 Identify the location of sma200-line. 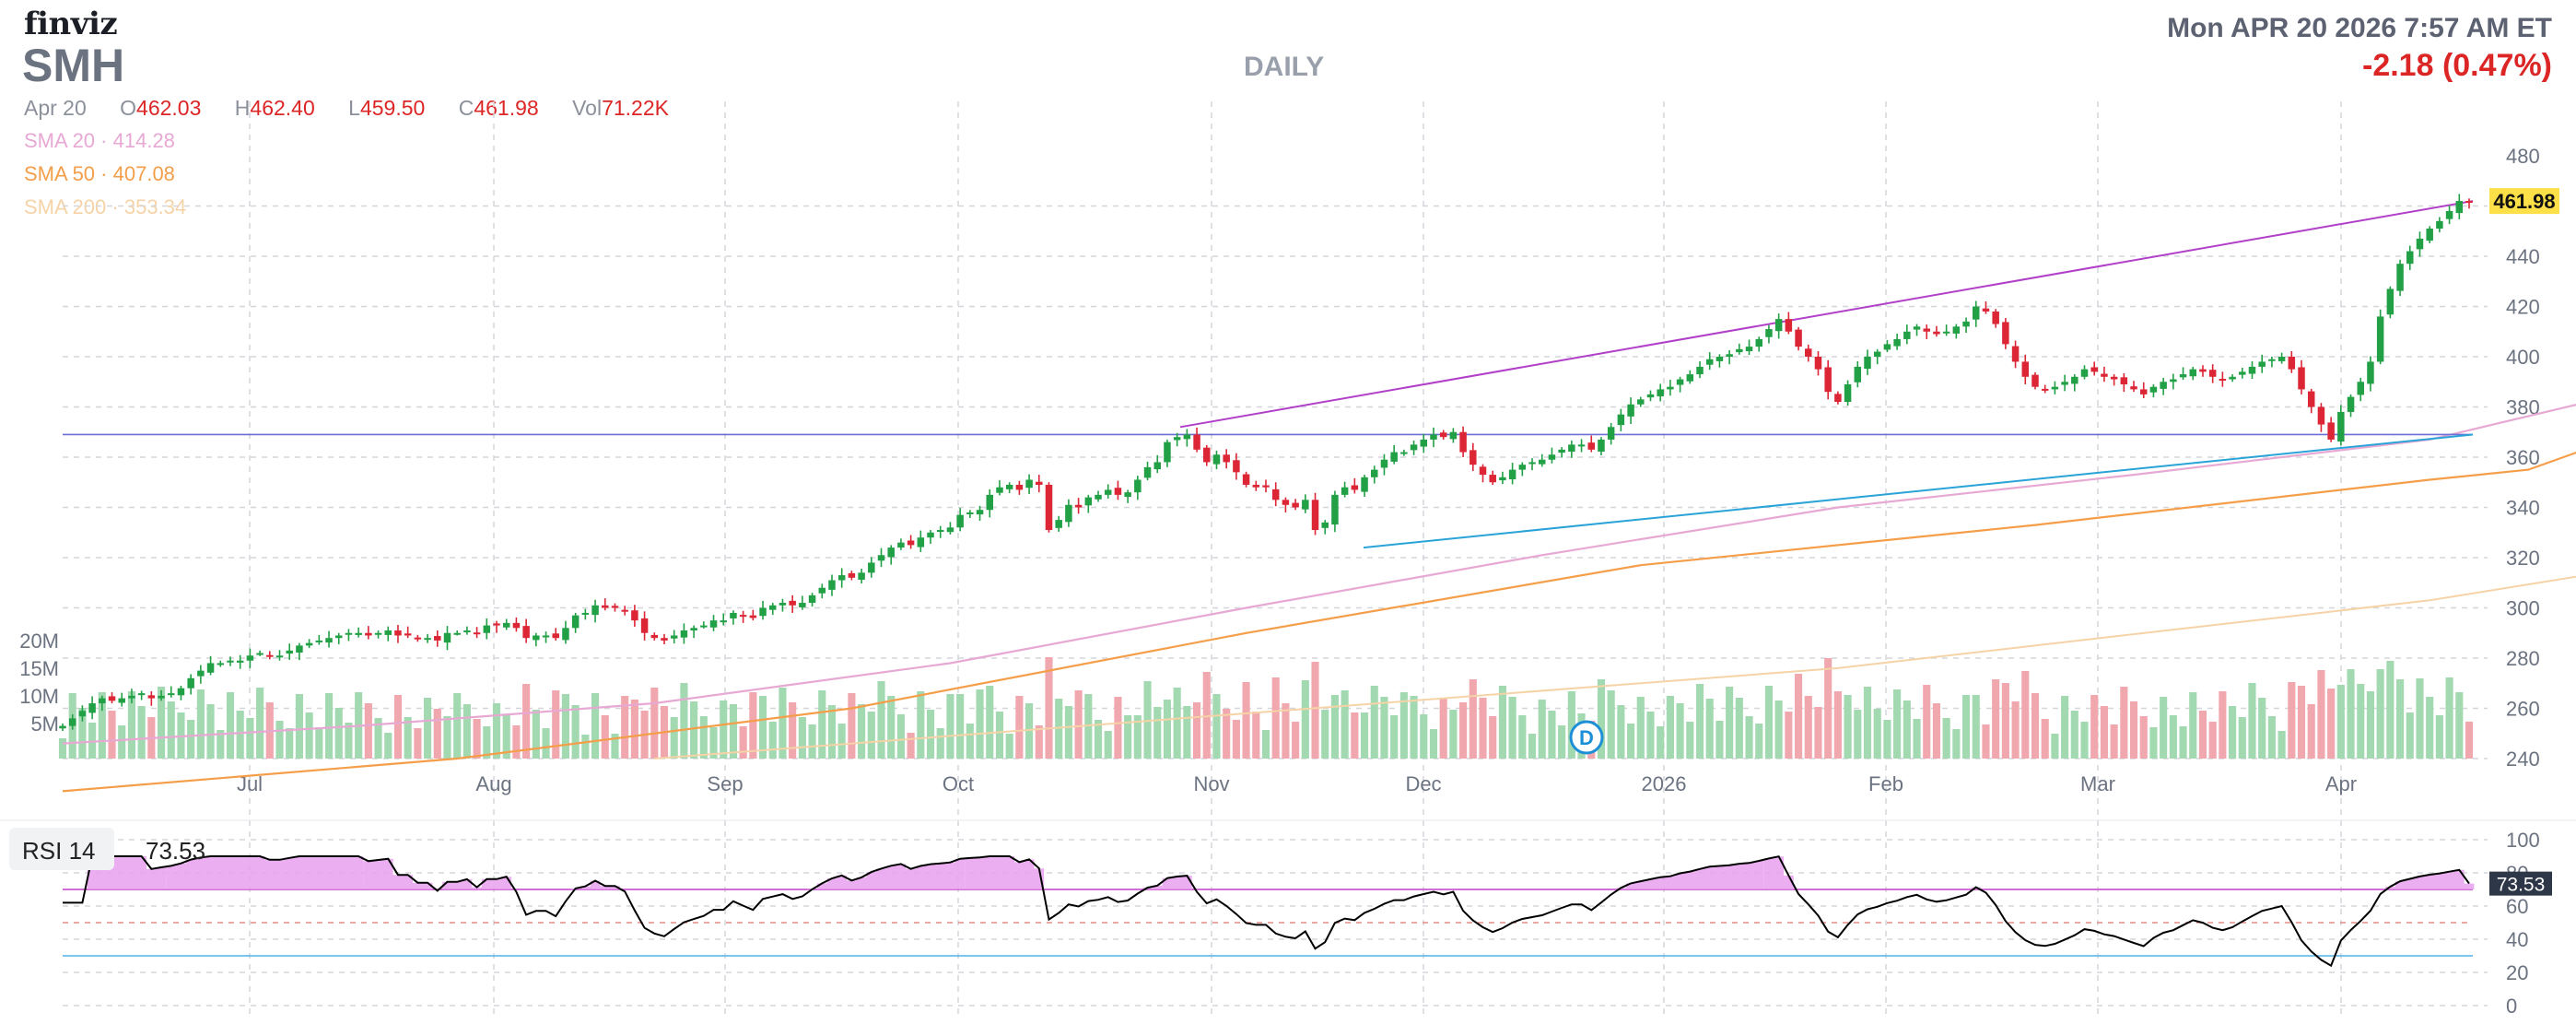
(1615, 667).